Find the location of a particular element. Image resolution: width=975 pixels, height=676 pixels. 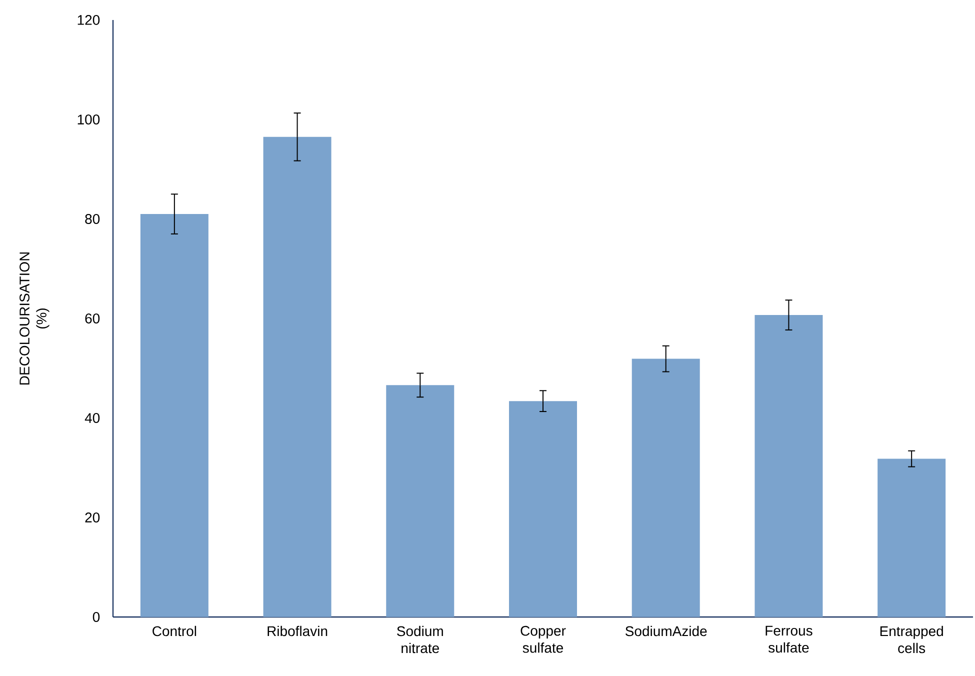

y-tick-label: 0 is located at coordinates (96, 617).